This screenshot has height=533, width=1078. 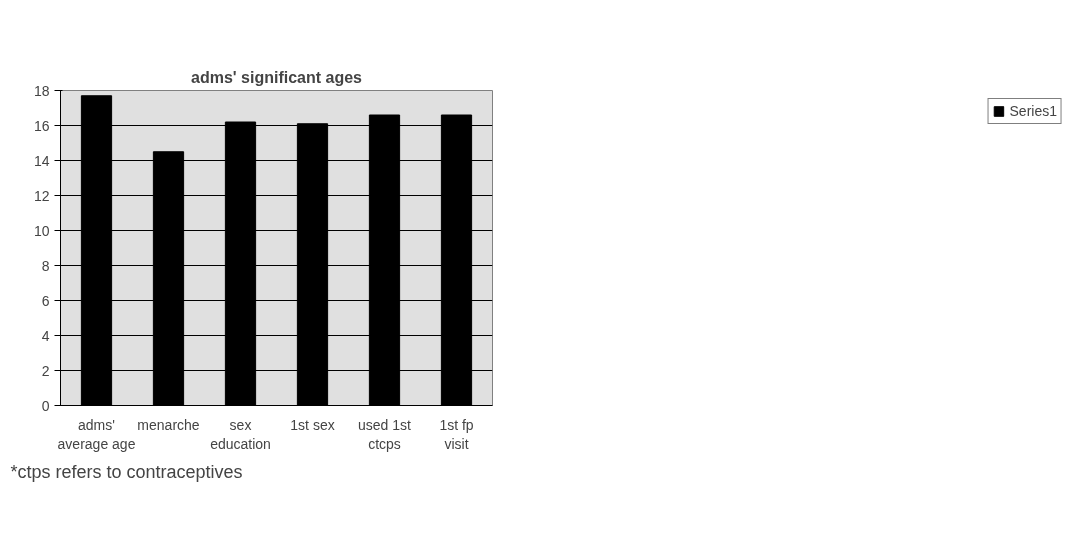 What do you see at coordinates (277, 77) in the screenshot?
I see `chart-title: adms' significant ages` at bounding box center [277, 77].